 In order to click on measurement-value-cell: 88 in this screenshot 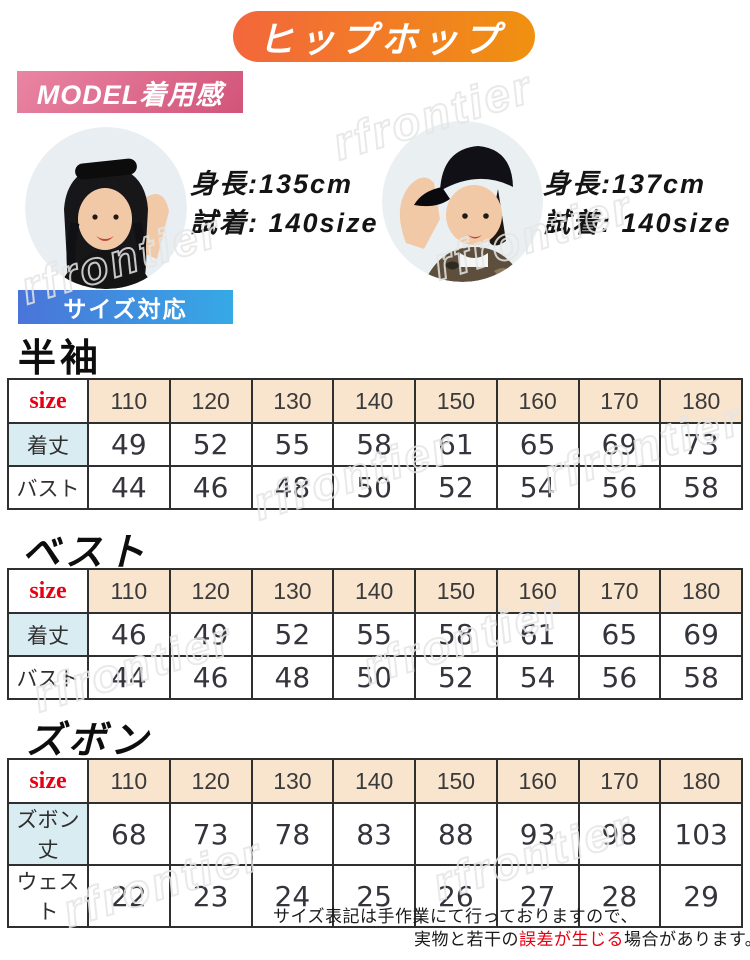, I will do `click(456, 834)`.